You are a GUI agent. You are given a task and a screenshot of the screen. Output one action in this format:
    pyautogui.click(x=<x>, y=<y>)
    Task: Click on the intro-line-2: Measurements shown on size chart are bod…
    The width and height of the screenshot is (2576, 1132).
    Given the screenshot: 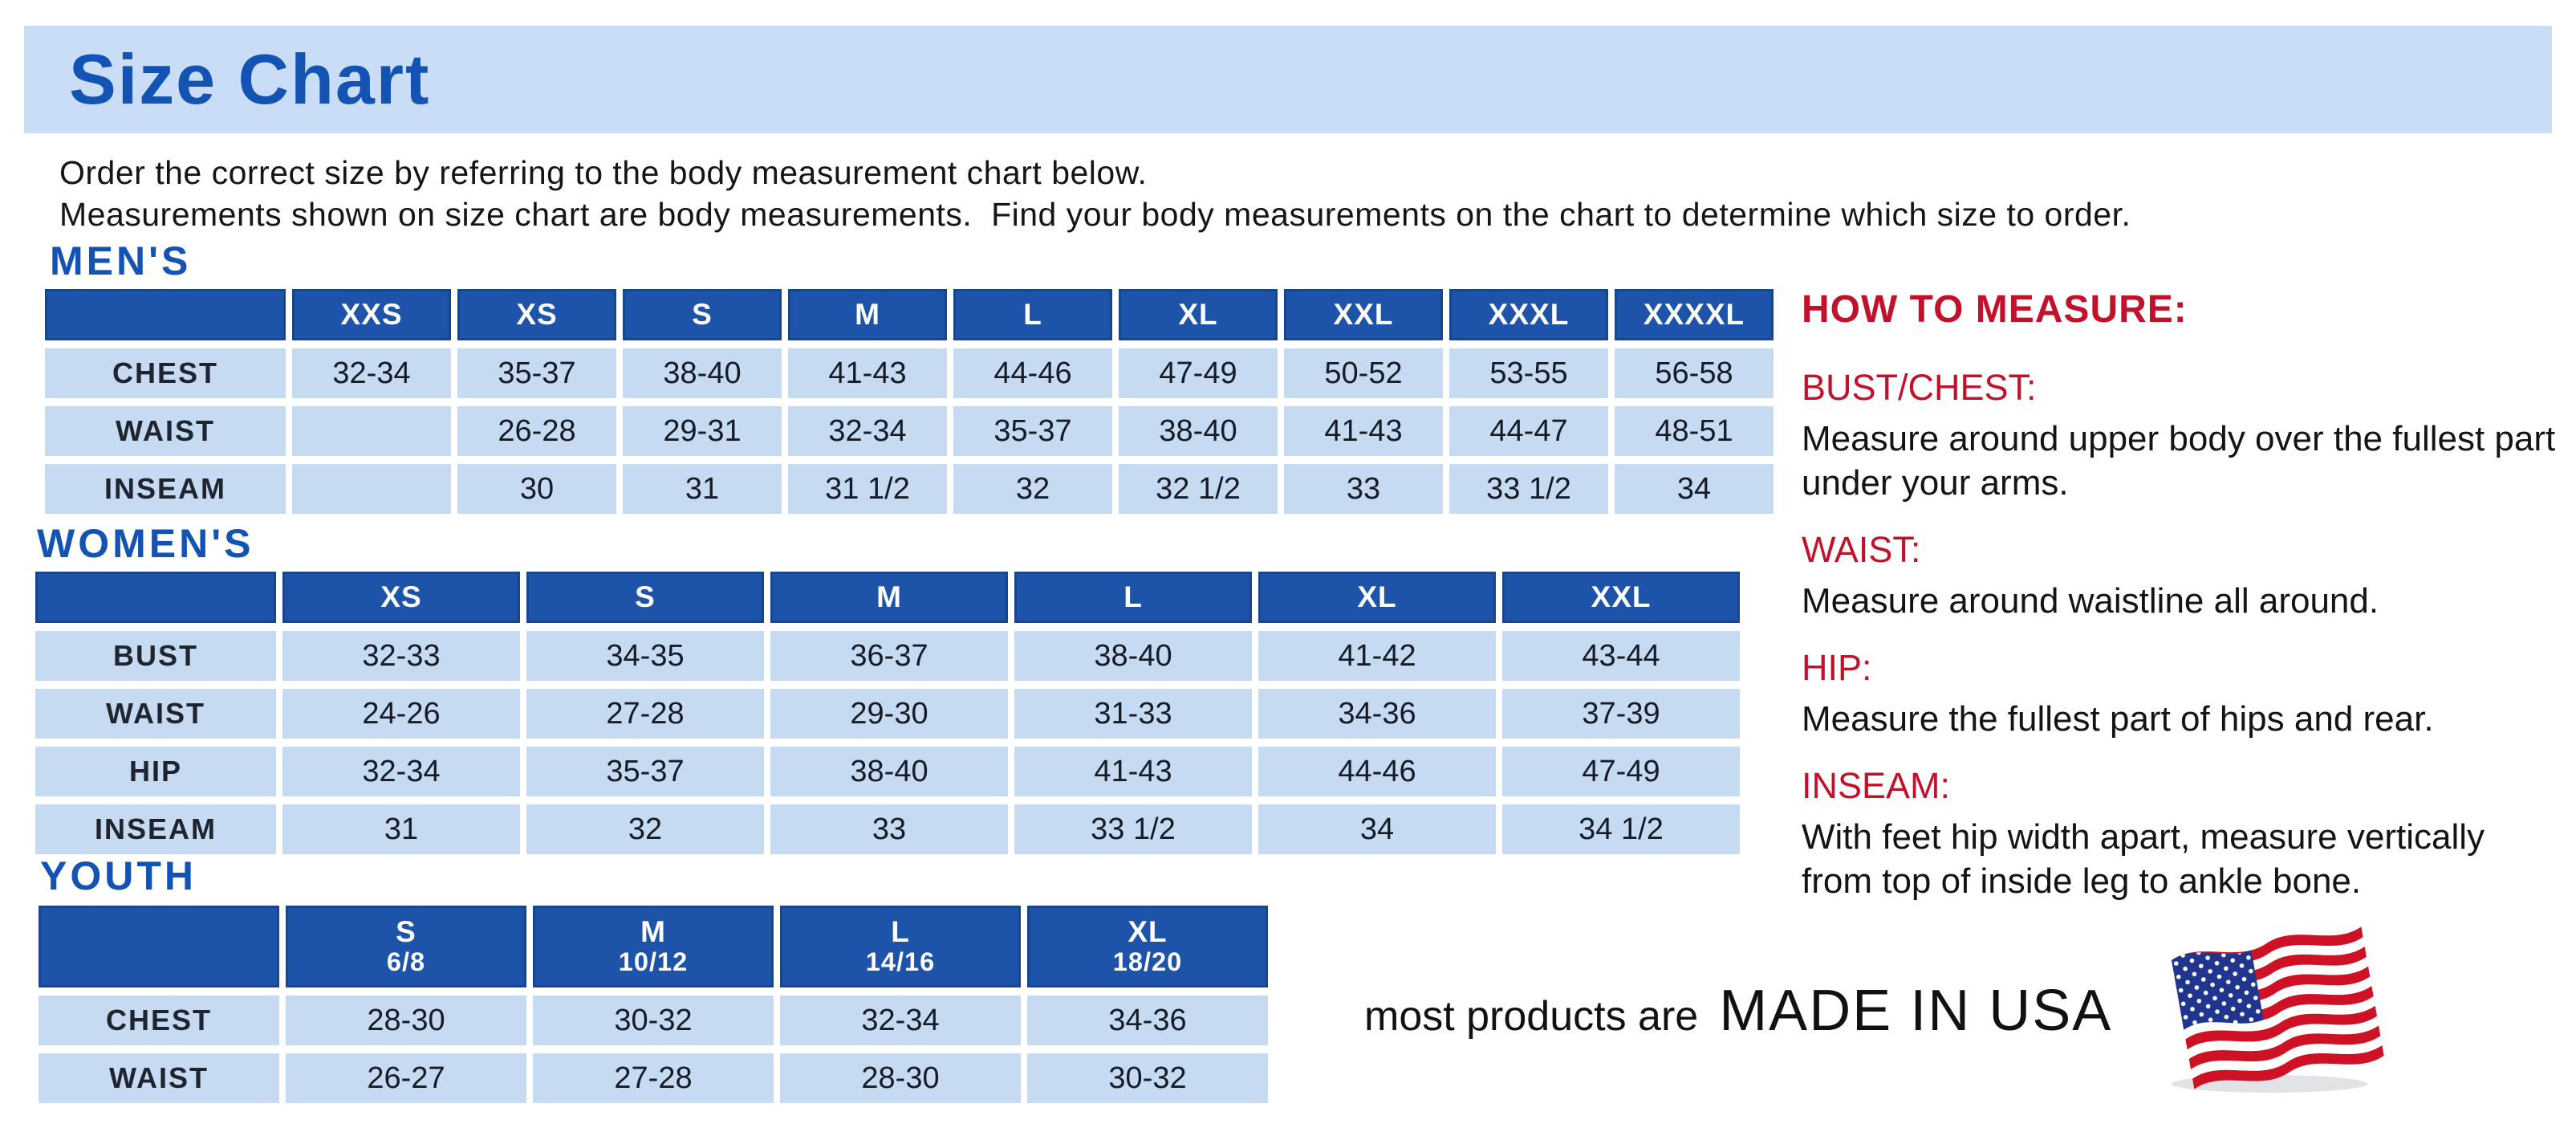 What is the action you would take?
    pyautogui.click(x=1095, y=214)
    